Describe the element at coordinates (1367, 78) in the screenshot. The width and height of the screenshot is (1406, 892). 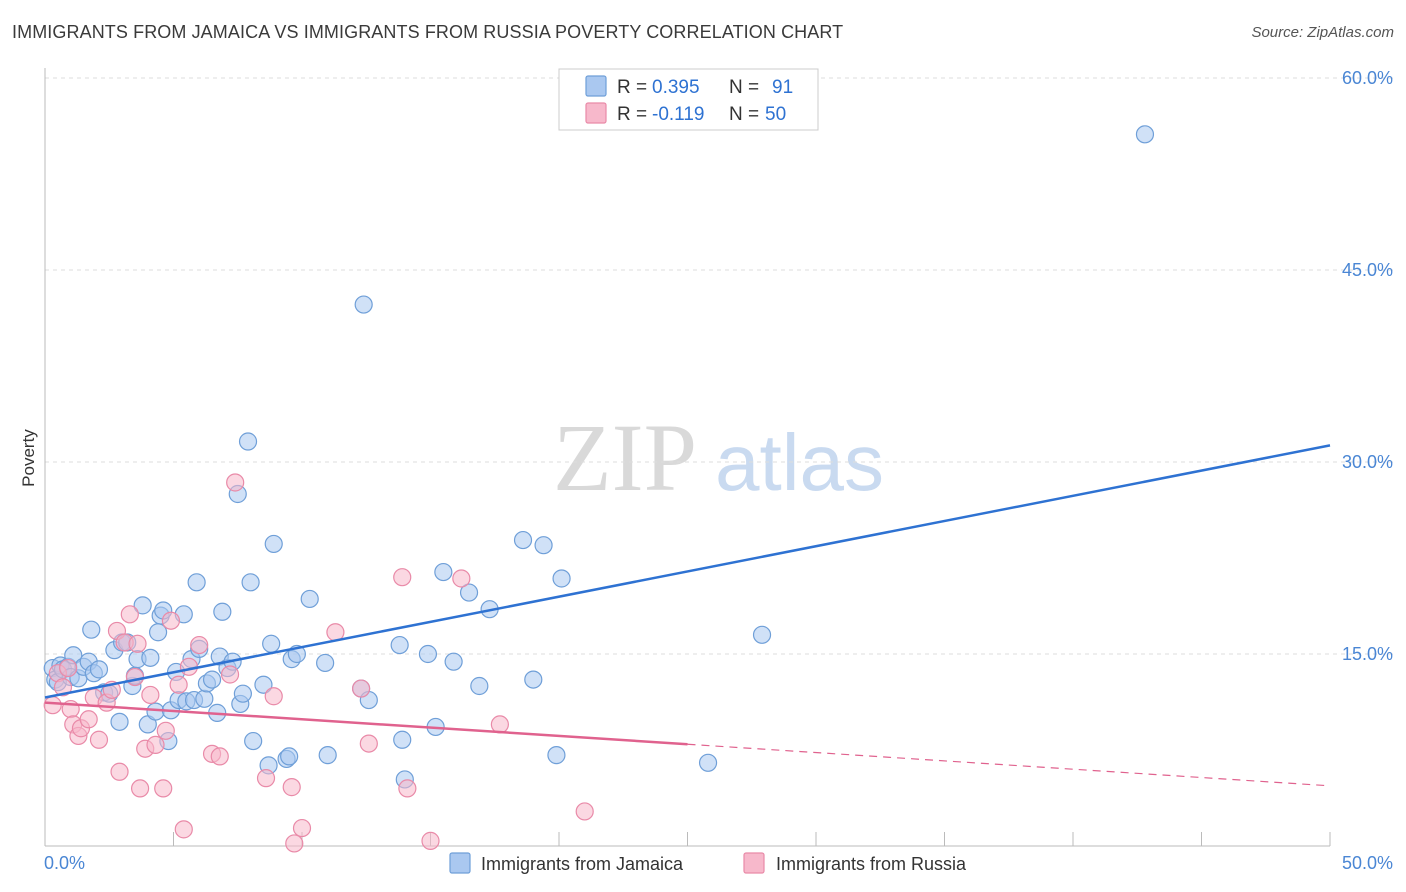
I see `y-tick-label: 60.0%` at that location.